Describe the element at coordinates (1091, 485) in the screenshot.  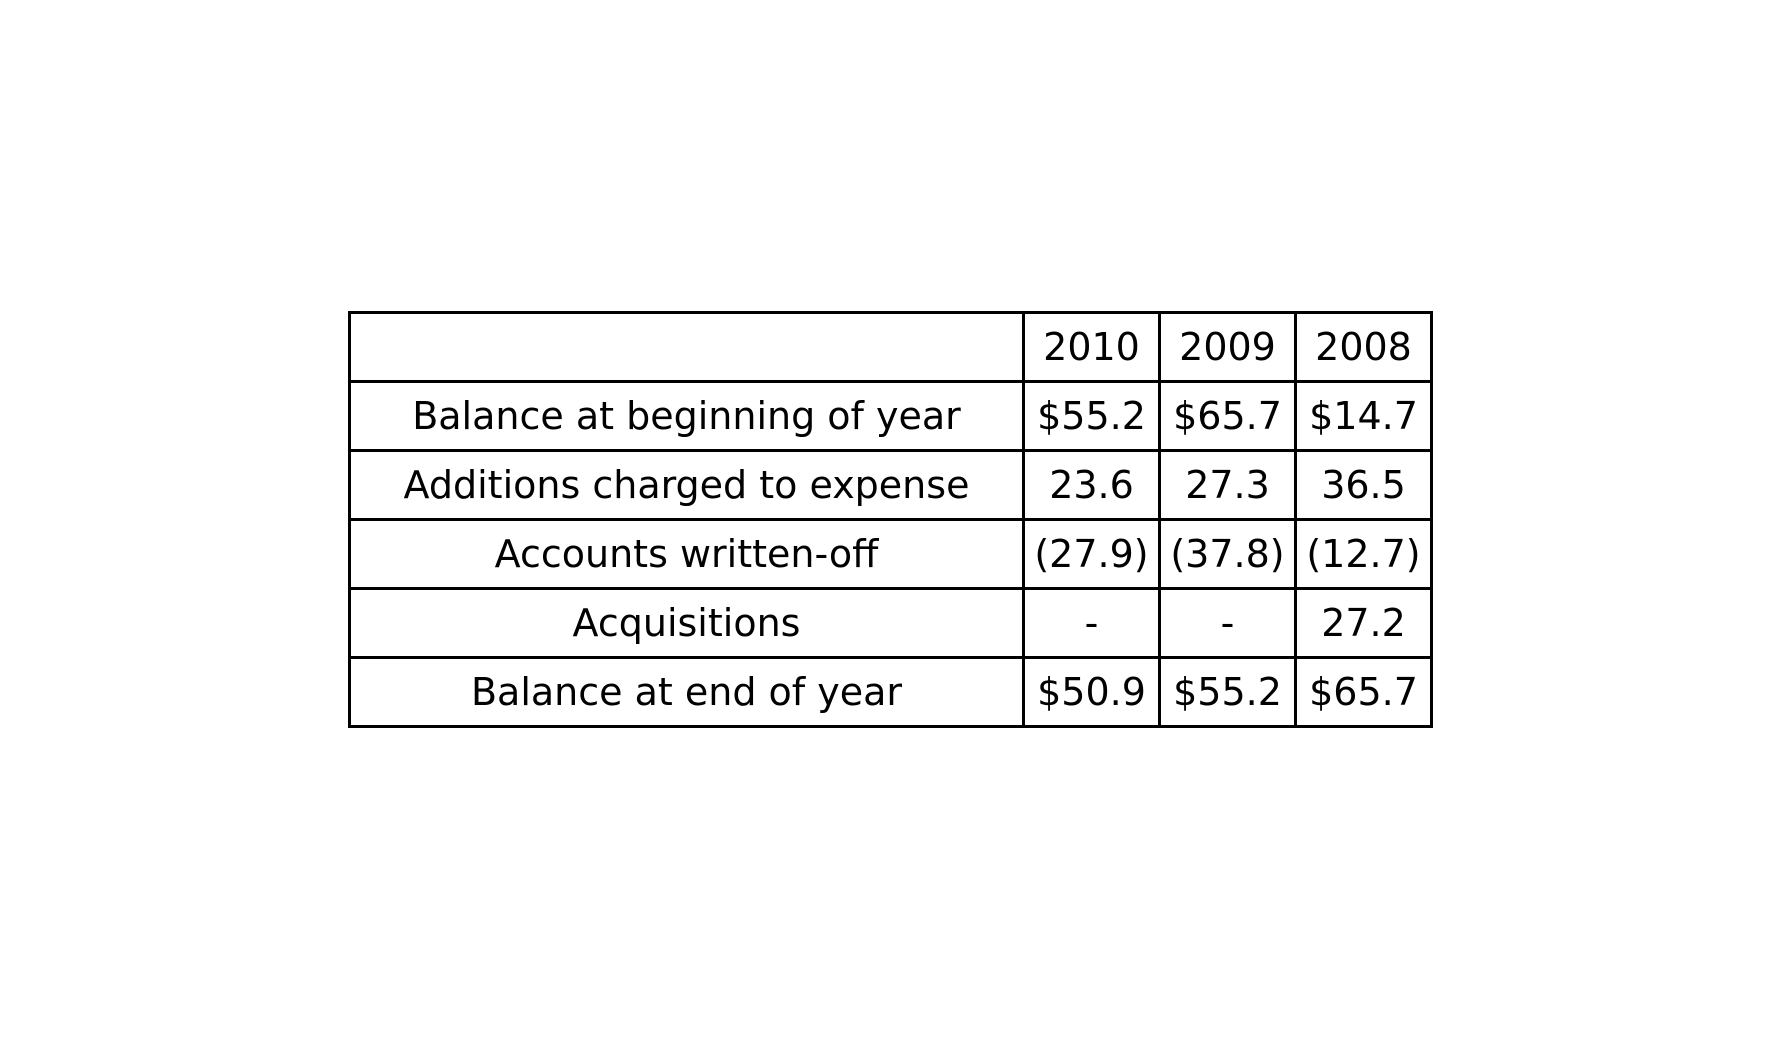
I see `table-cell: 23.6` at that location.